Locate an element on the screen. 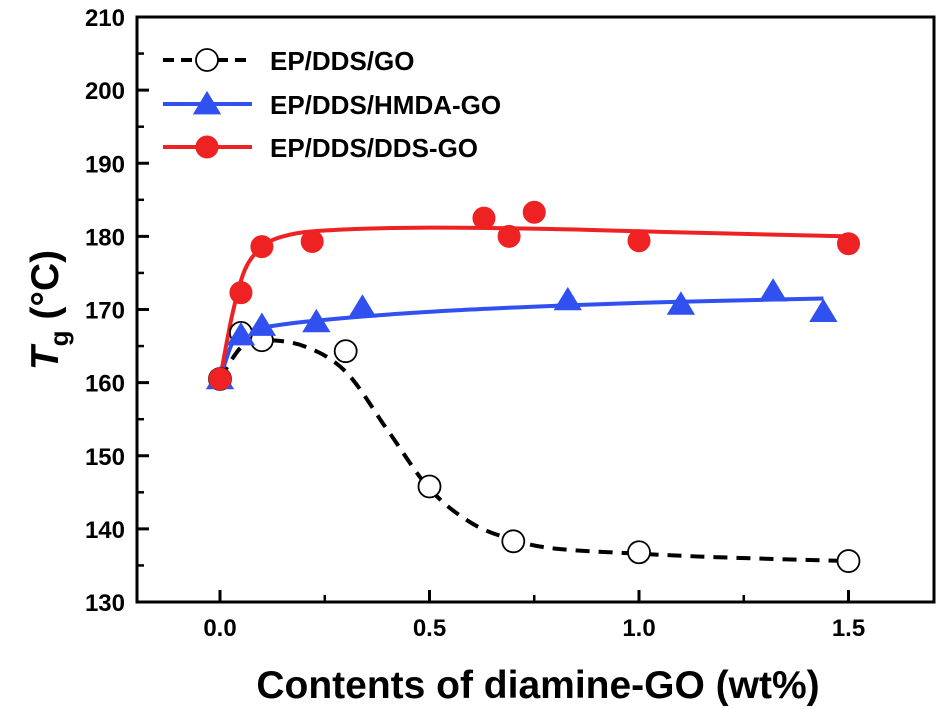 The image size is (941, 709). y-tick-label: 180 is located at coordinates (105, 237).